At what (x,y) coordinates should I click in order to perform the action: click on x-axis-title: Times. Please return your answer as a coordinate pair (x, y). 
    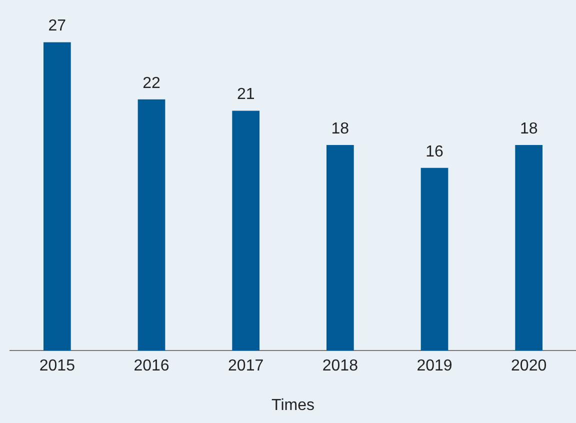
    Looking at the image, I should click on (293, 405).